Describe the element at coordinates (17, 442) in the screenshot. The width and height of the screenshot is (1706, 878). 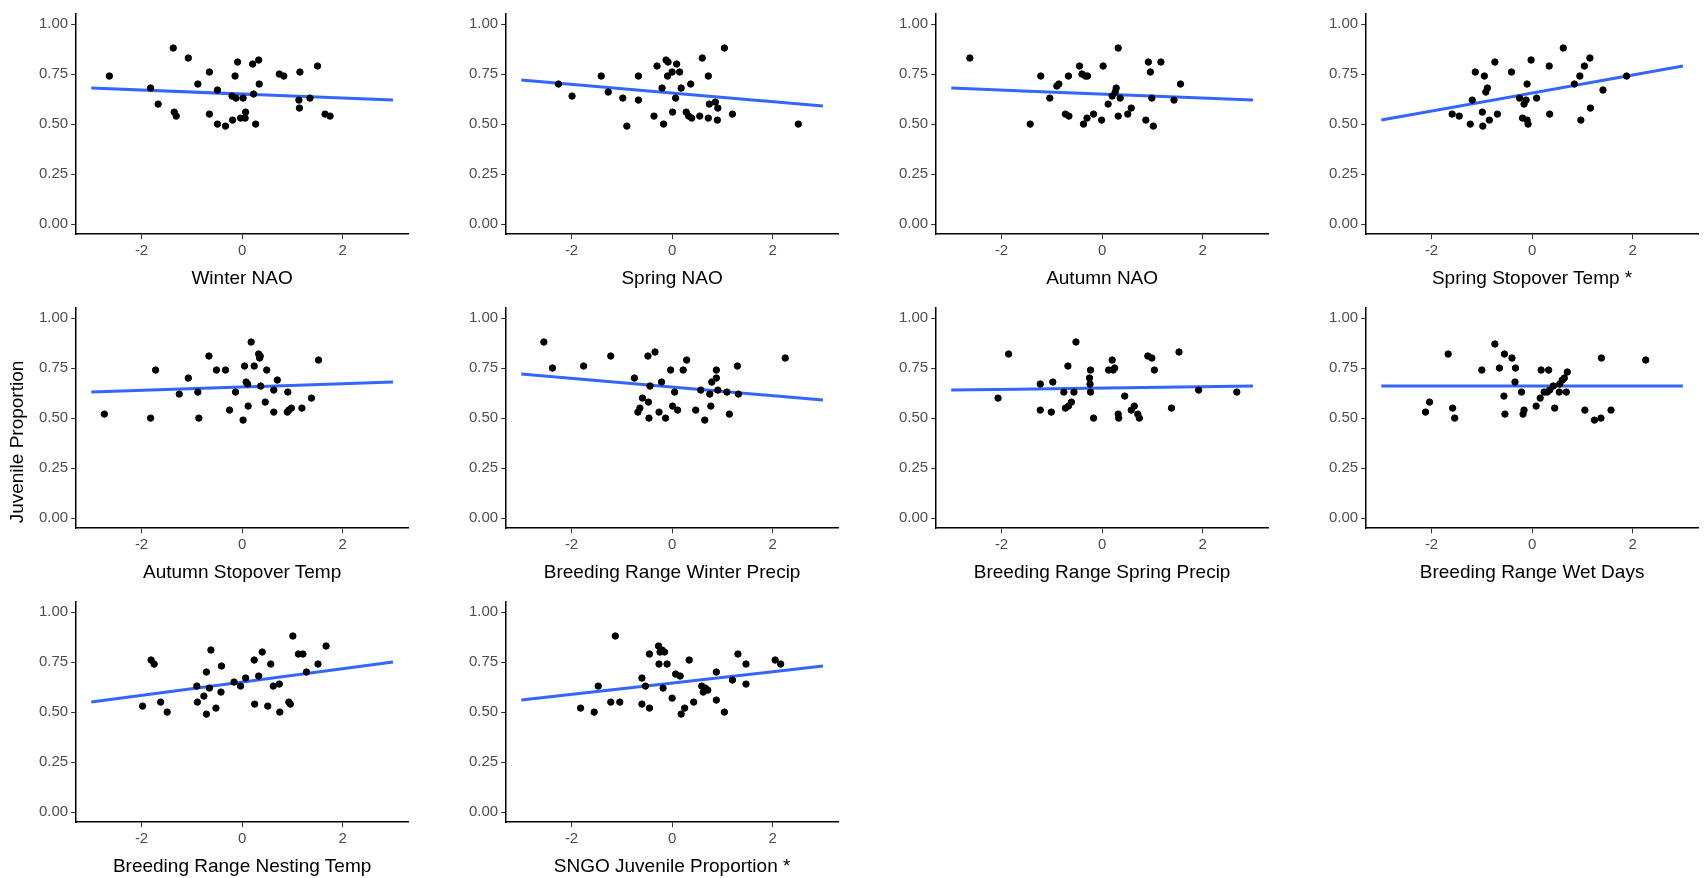
I see `y-axis-title: Juvenile Proportion` at that location.